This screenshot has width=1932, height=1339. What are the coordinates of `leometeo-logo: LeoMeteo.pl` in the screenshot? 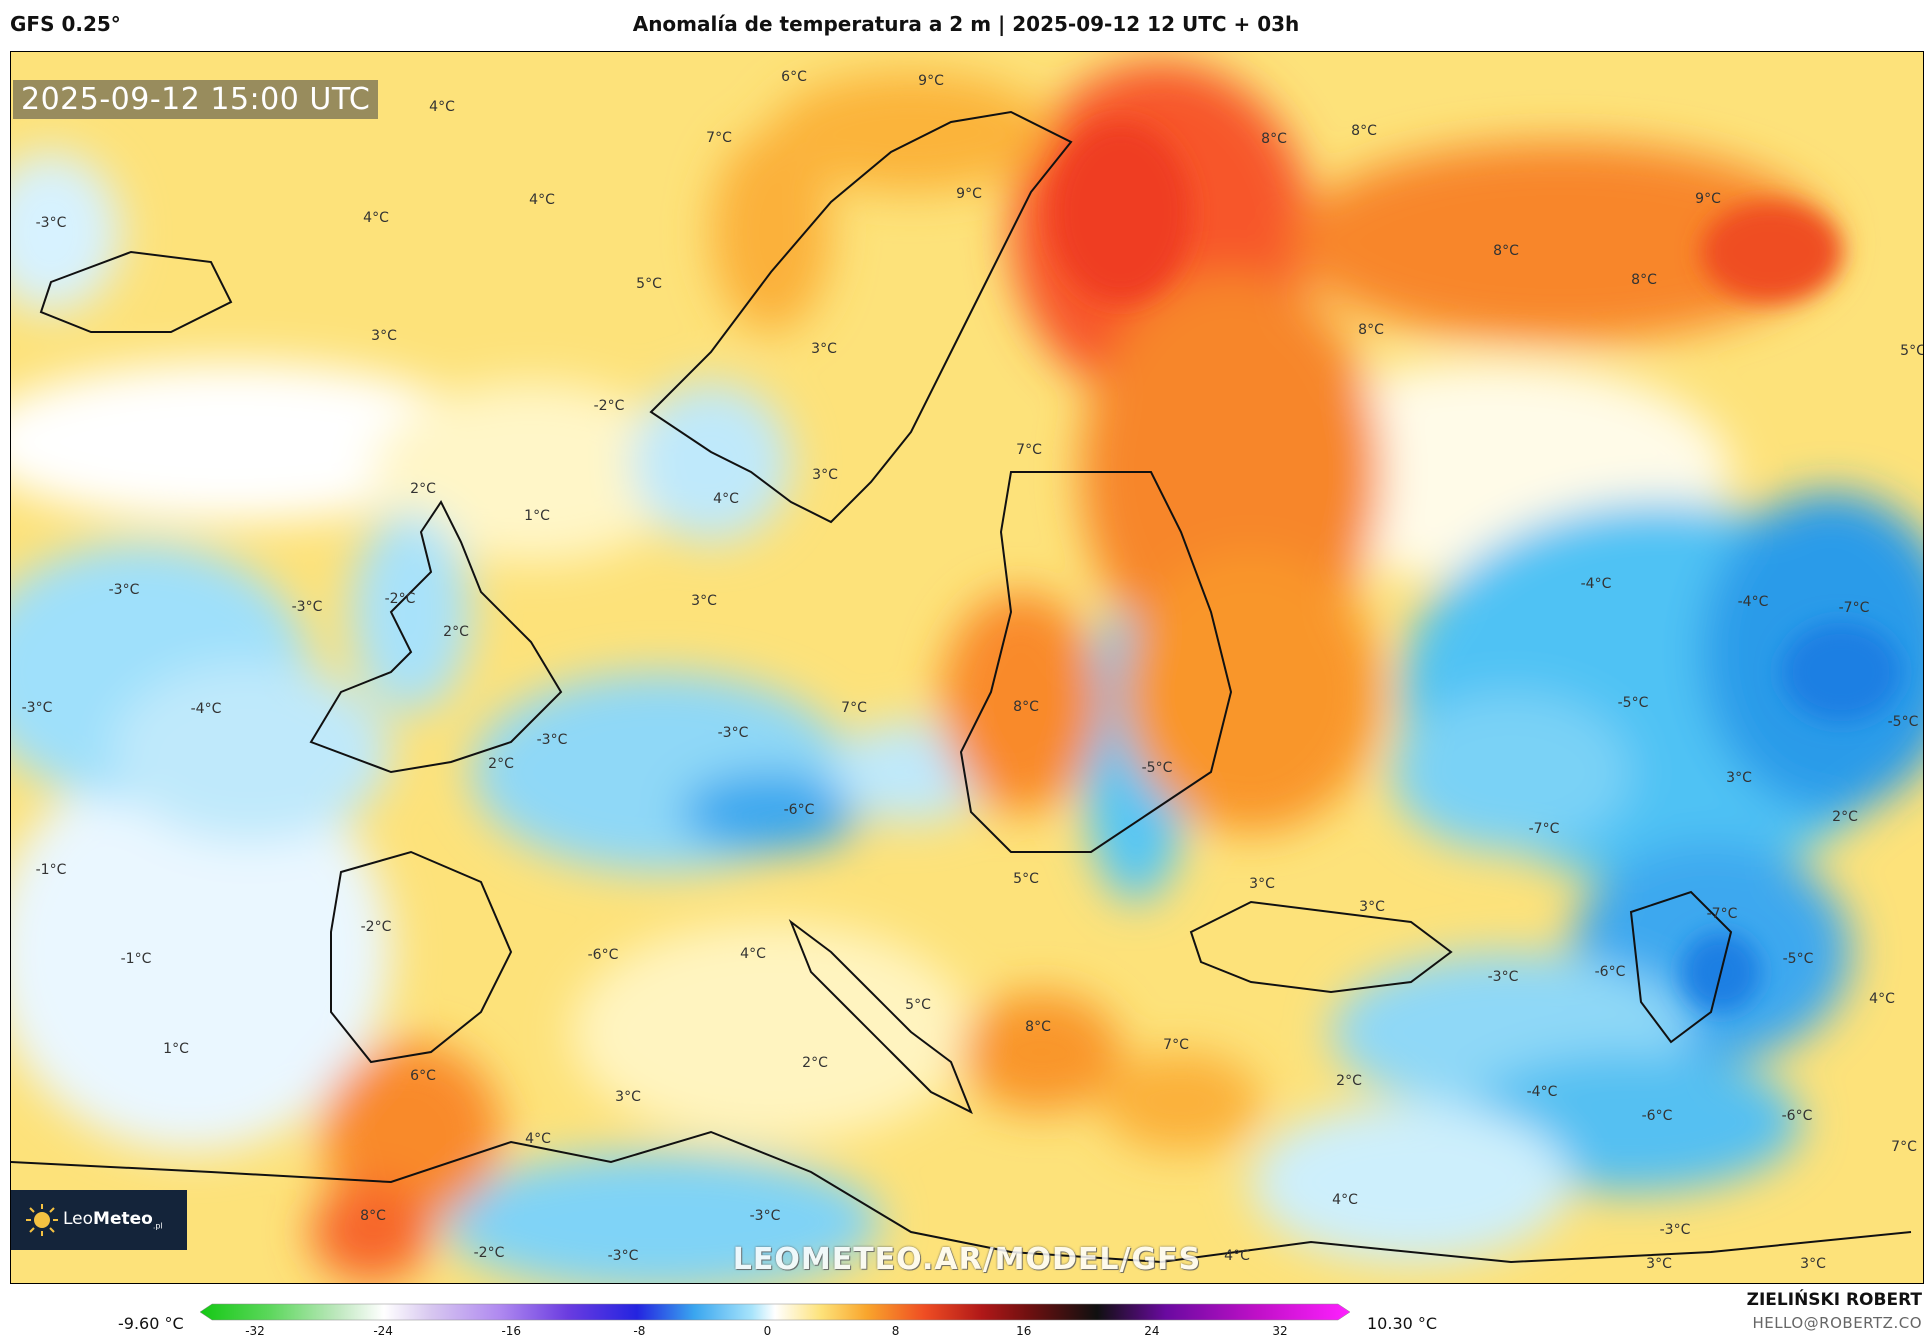 It's located at (99, 1220).